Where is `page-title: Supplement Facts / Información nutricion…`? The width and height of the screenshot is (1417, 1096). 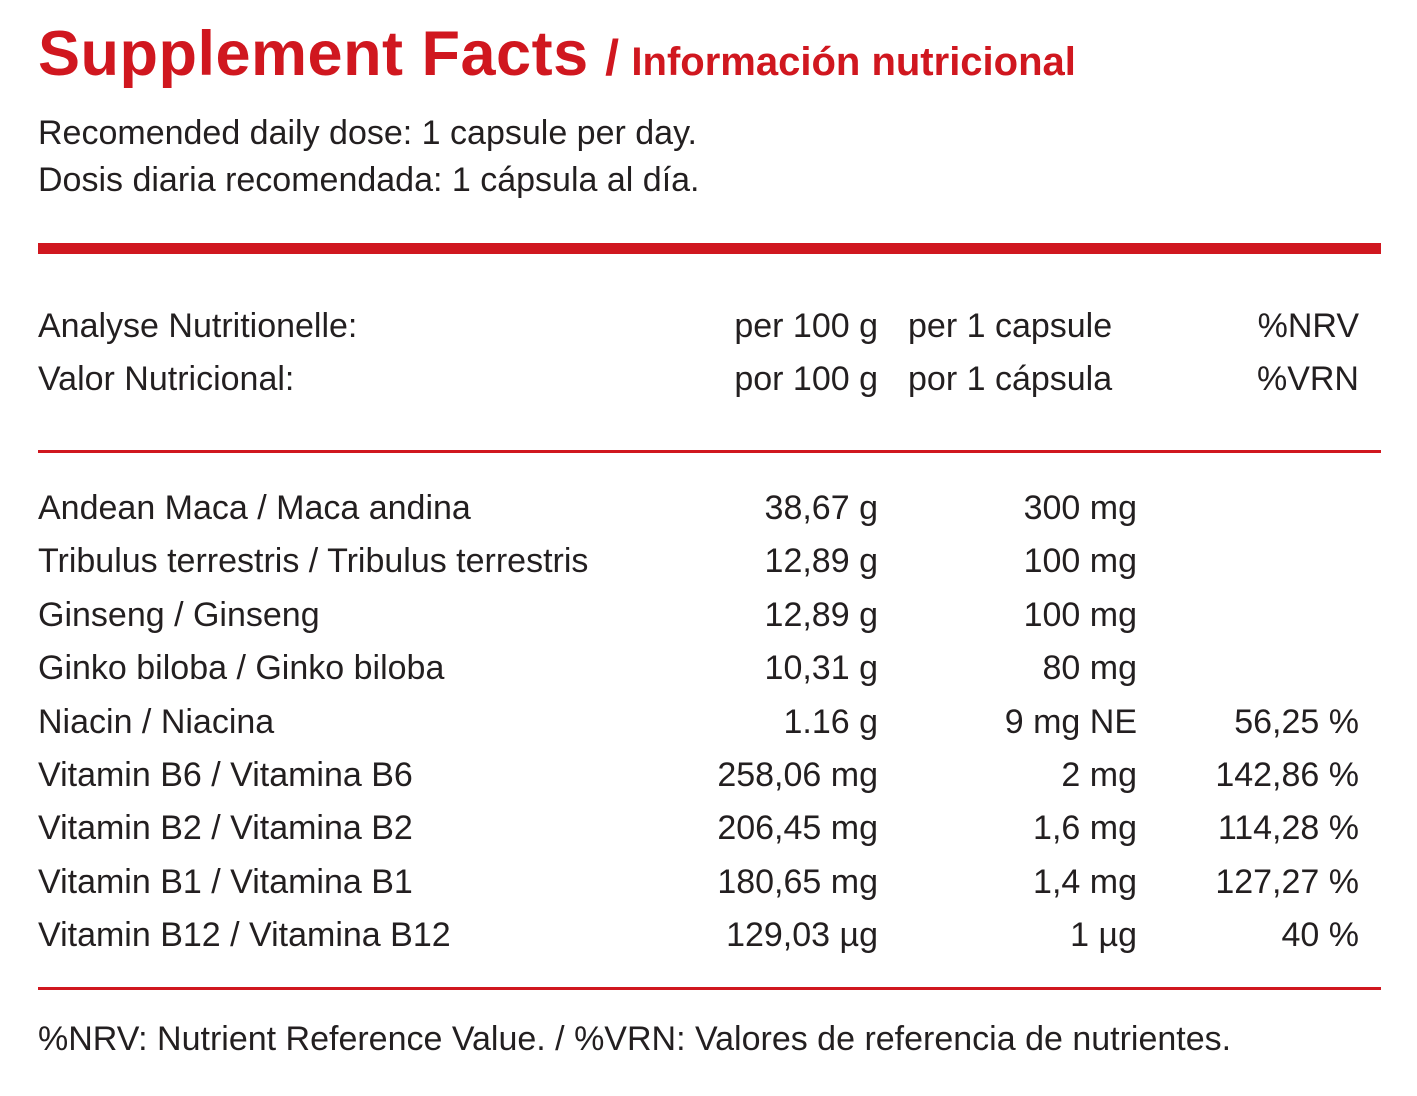
page-title: Supplement Facts / Información nutricion… is located at coordinates (557, 54).